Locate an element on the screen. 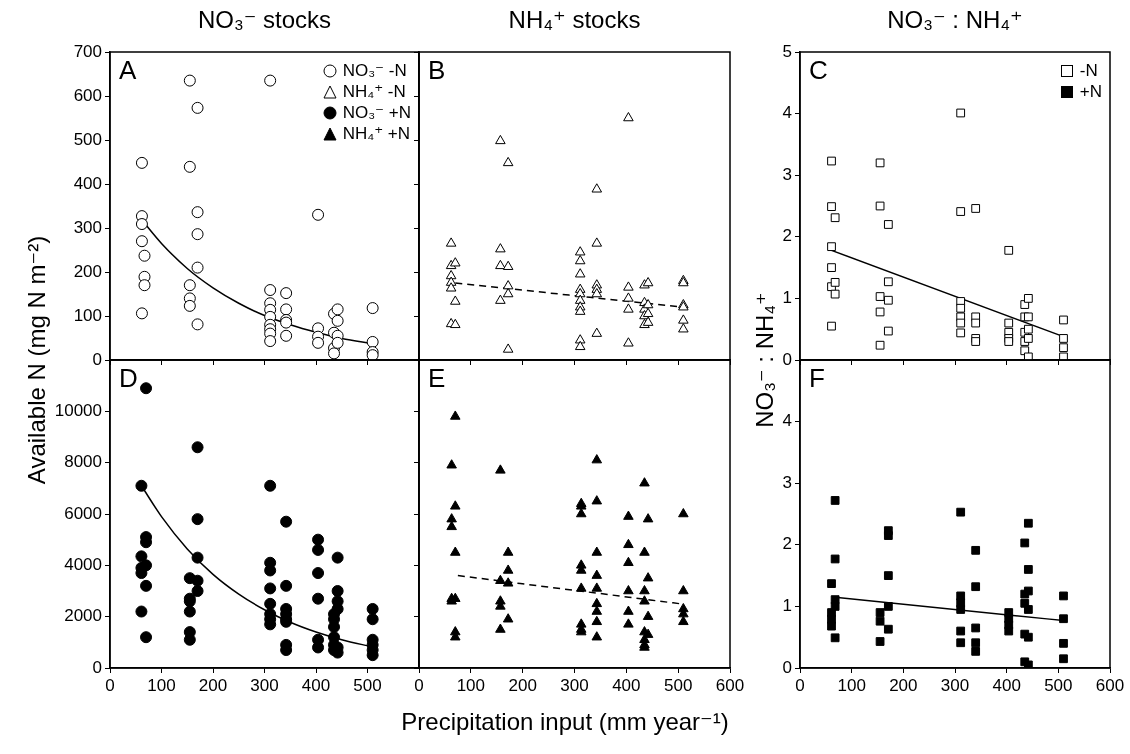 The width and height of the screenshot is (1130, 754). chart-title: NO₃⁻ stocks is located at coordinates (264, 20).